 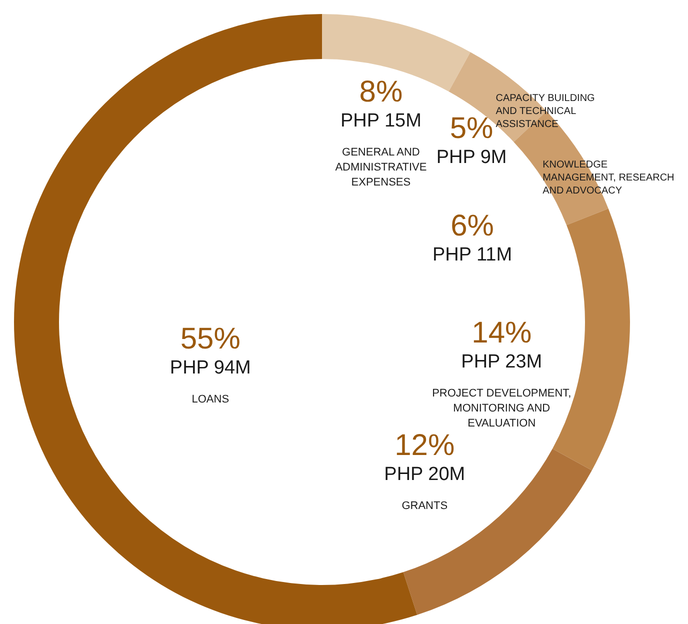 I want to click on text: 6% PHP 11M, so click(x=472, y=238).